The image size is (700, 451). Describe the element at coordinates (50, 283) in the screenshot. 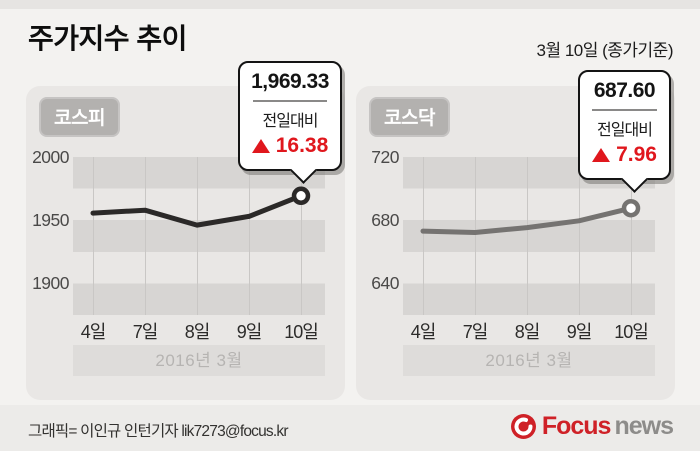

I see `y-axis-tick: 1900` at that location.